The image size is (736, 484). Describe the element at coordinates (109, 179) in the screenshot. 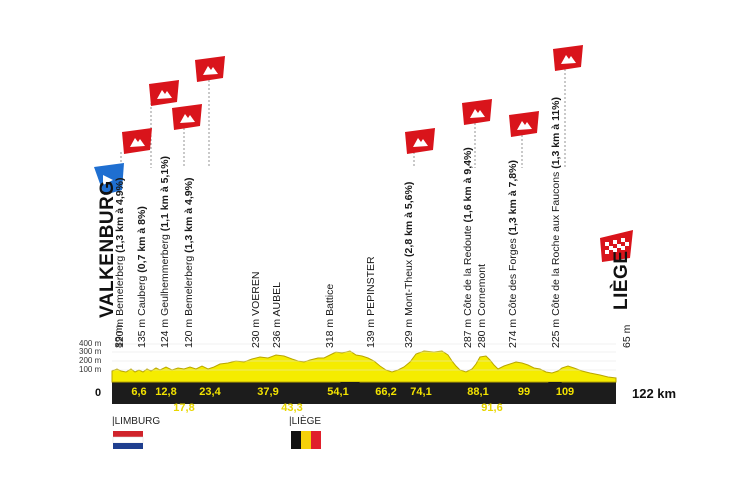

I see `start-flag-icon` at that location.